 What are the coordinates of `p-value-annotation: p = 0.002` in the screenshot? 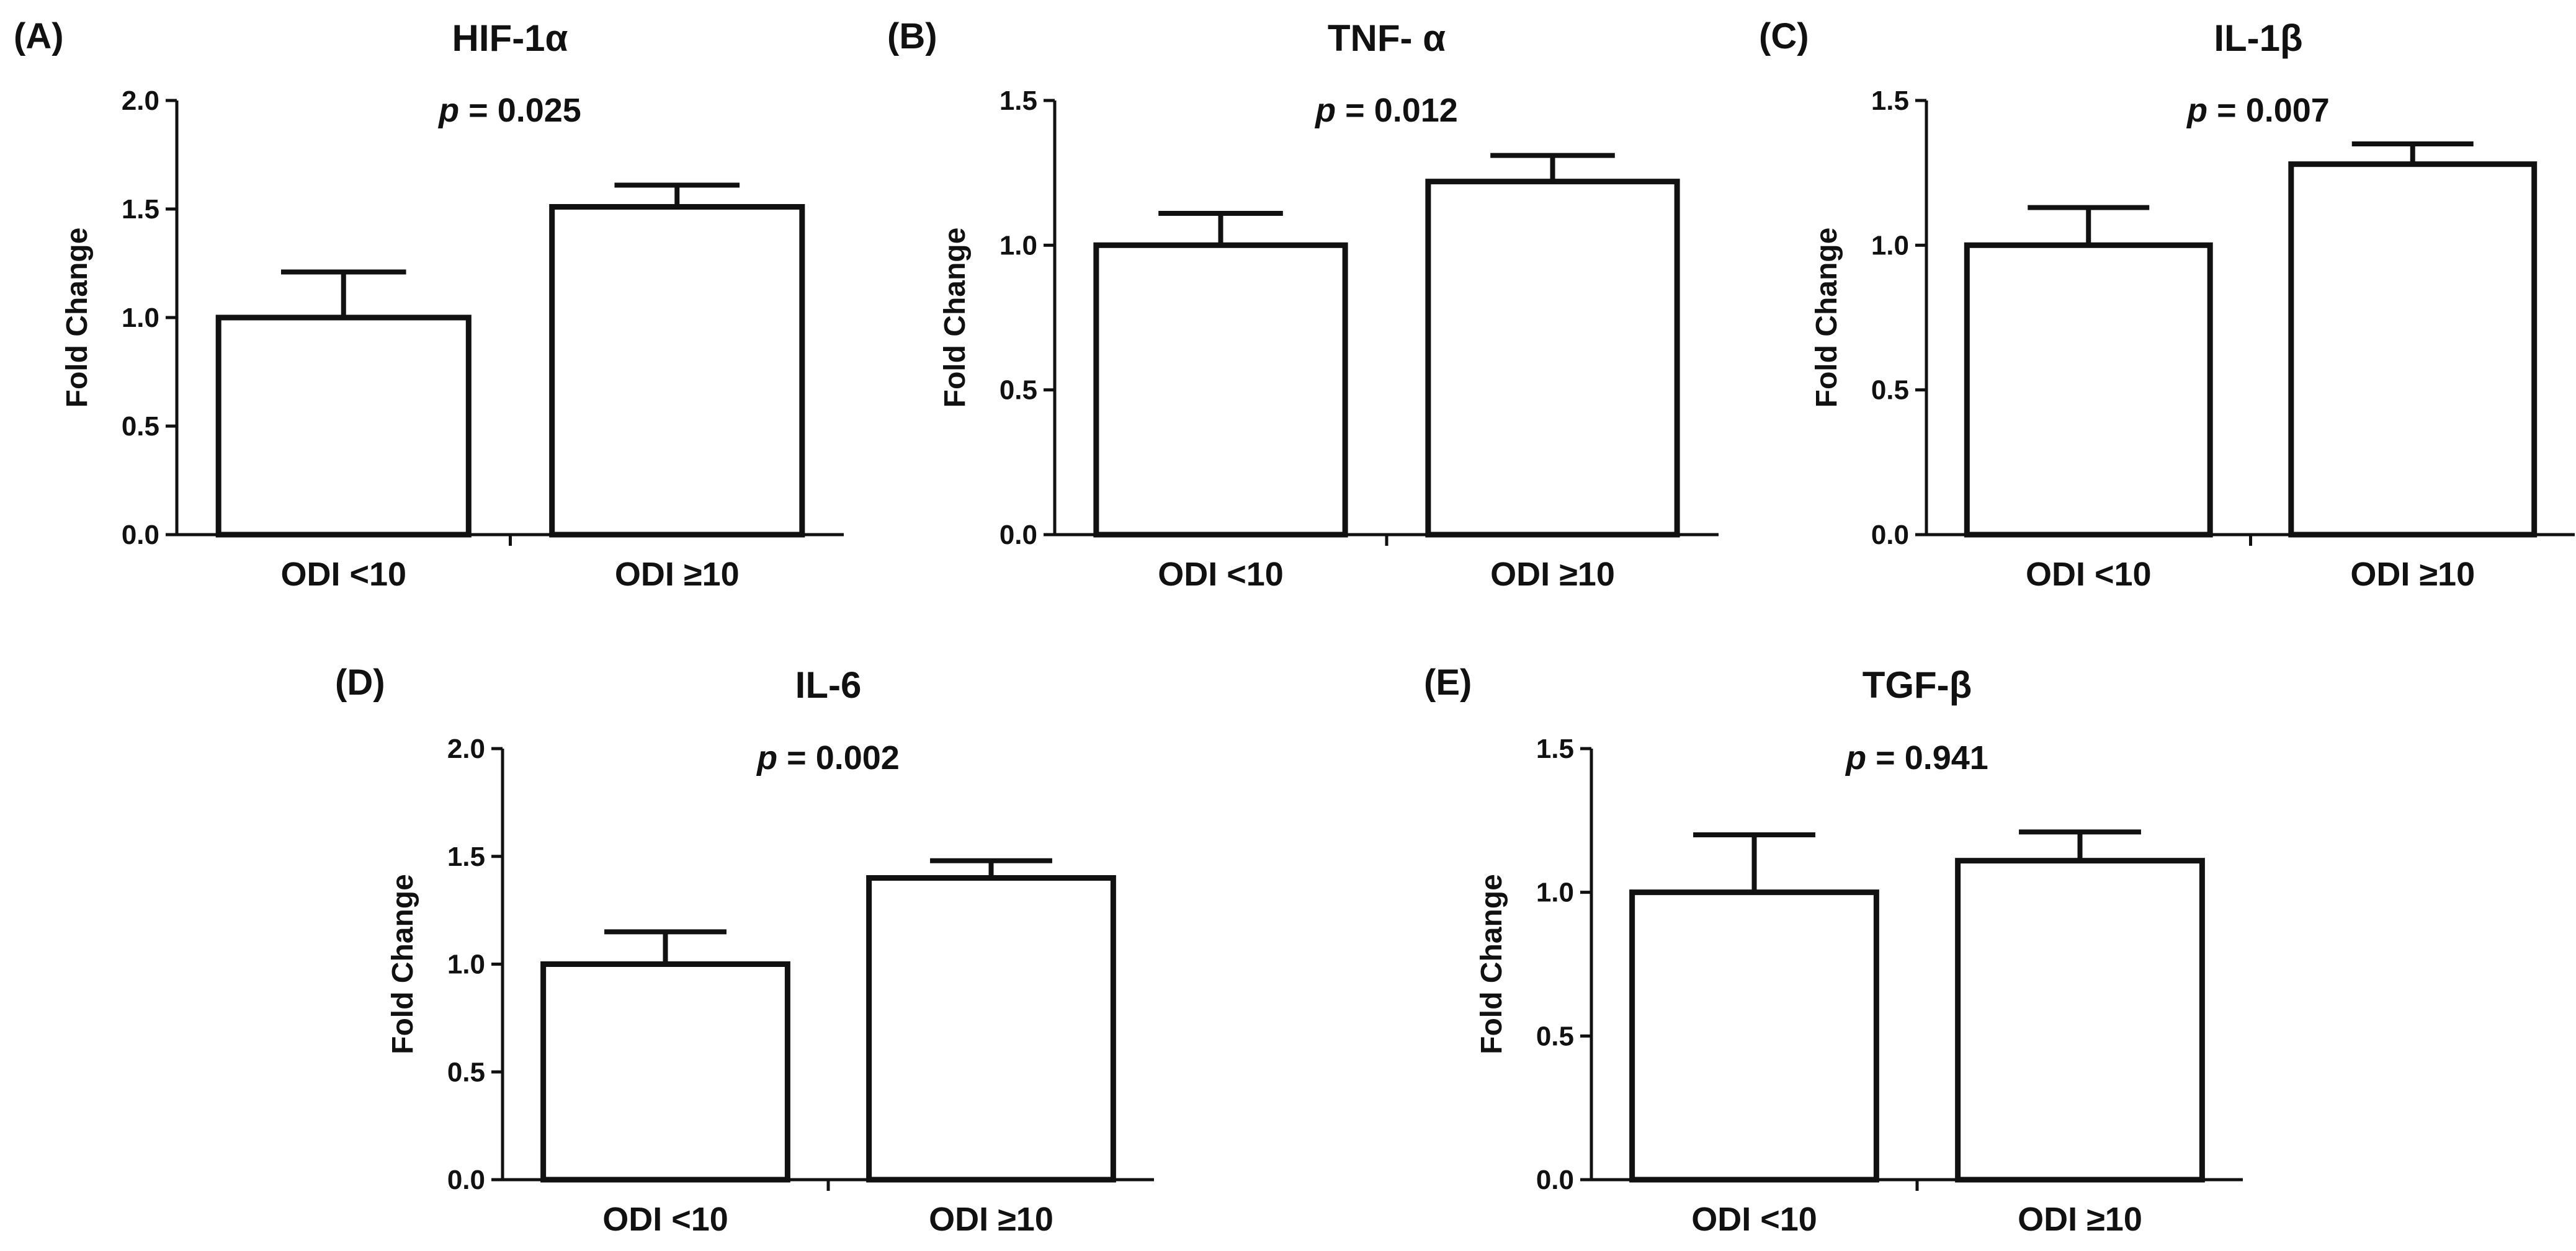 It's located at (828, 758).